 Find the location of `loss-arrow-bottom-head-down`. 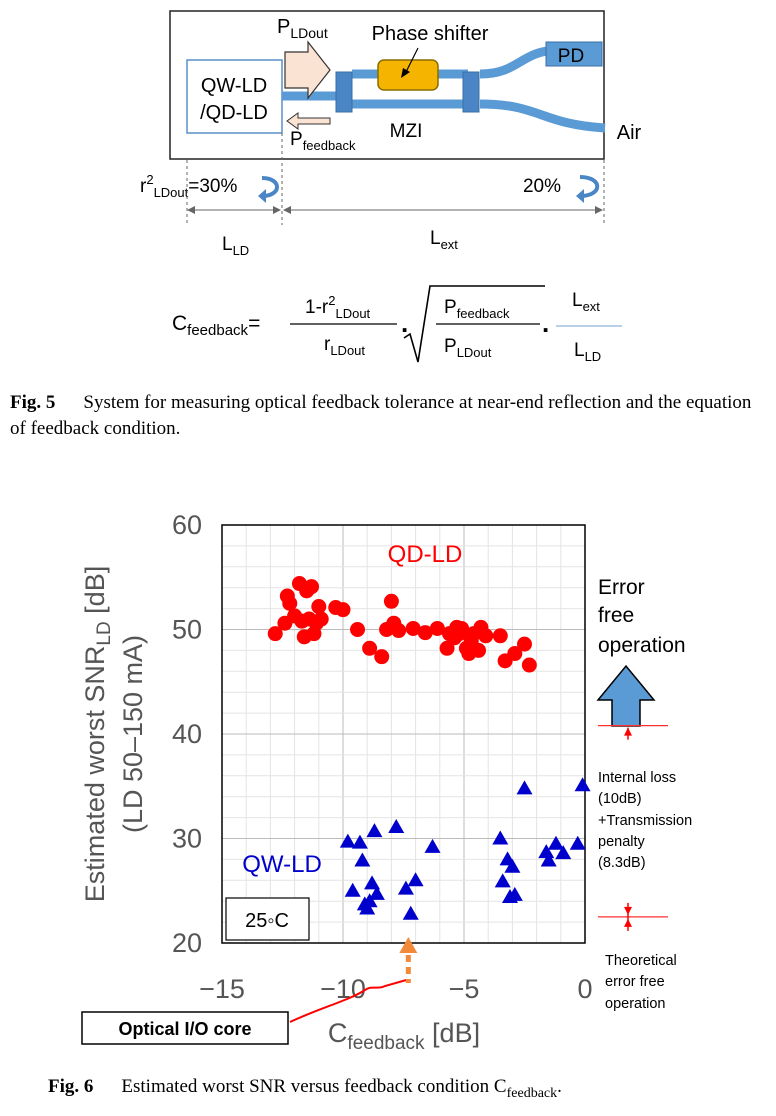

loss-arrow-bottom-head-down is located at coordinates (628, 910).